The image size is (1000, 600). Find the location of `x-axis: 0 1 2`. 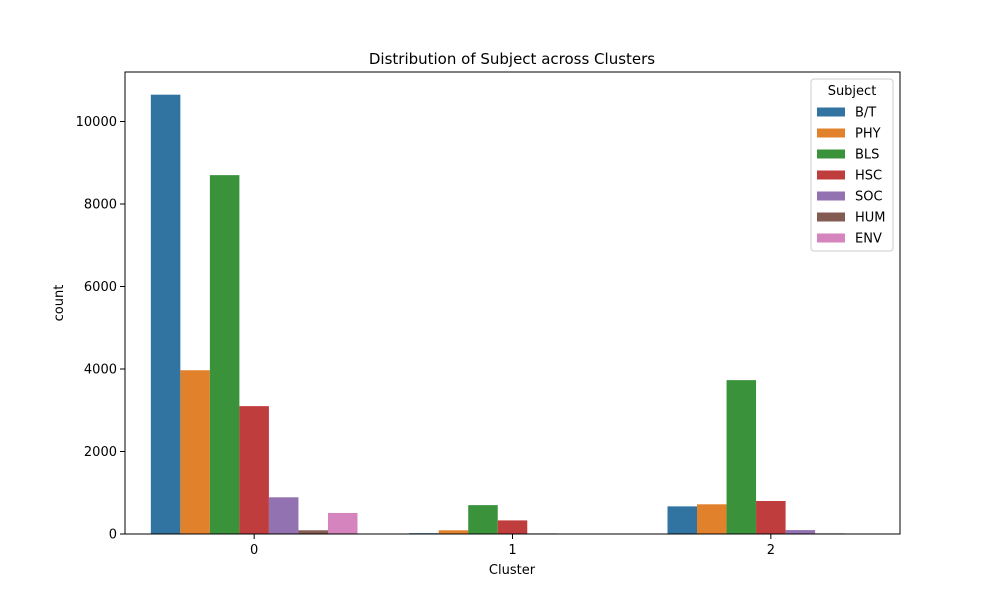

x-axis: 0 1 2 is located at coordinates (512, 546).